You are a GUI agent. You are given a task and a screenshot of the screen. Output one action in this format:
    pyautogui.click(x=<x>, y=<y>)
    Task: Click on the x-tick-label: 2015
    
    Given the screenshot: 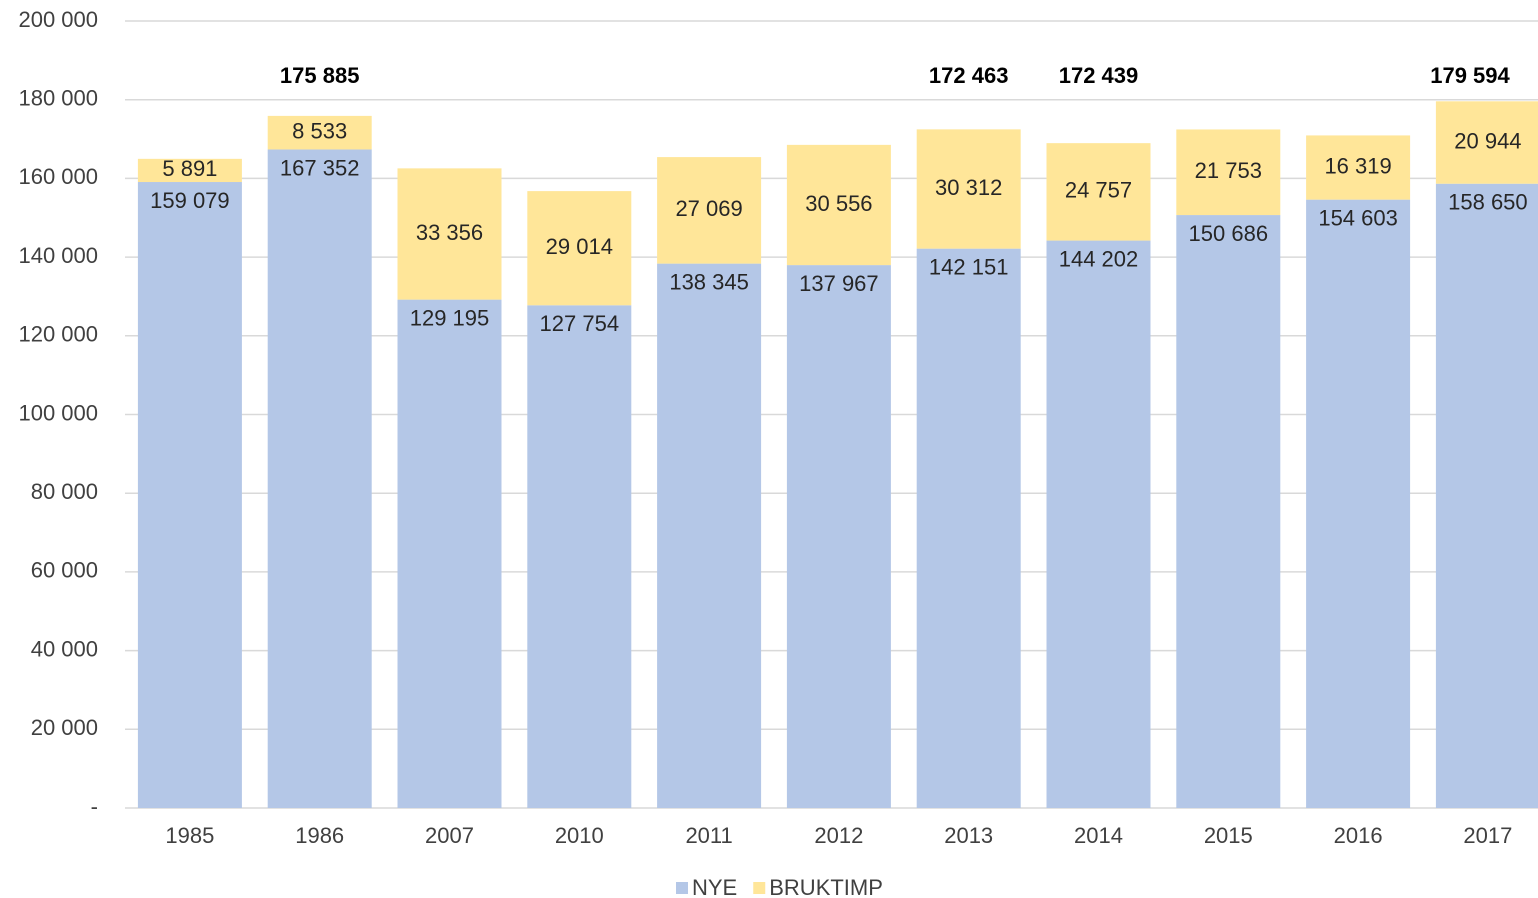 What is the action you would take?
    pyautogui.click(x=1228, y=835)
    